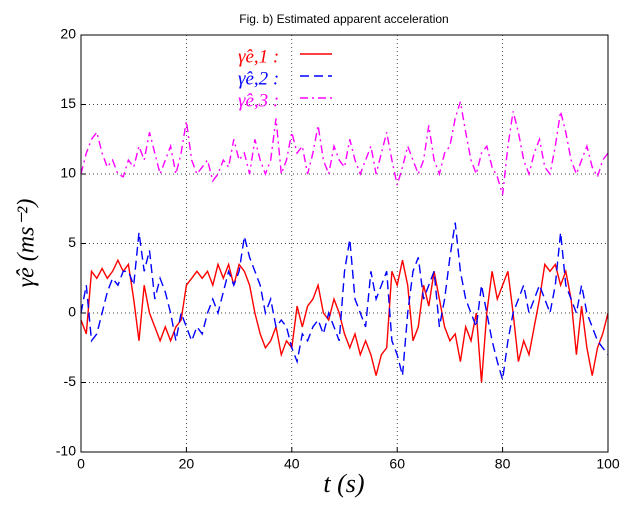 This screenshot has height=506, width=622. I want to click on x-axis-label: t (s), so click(343, 483).